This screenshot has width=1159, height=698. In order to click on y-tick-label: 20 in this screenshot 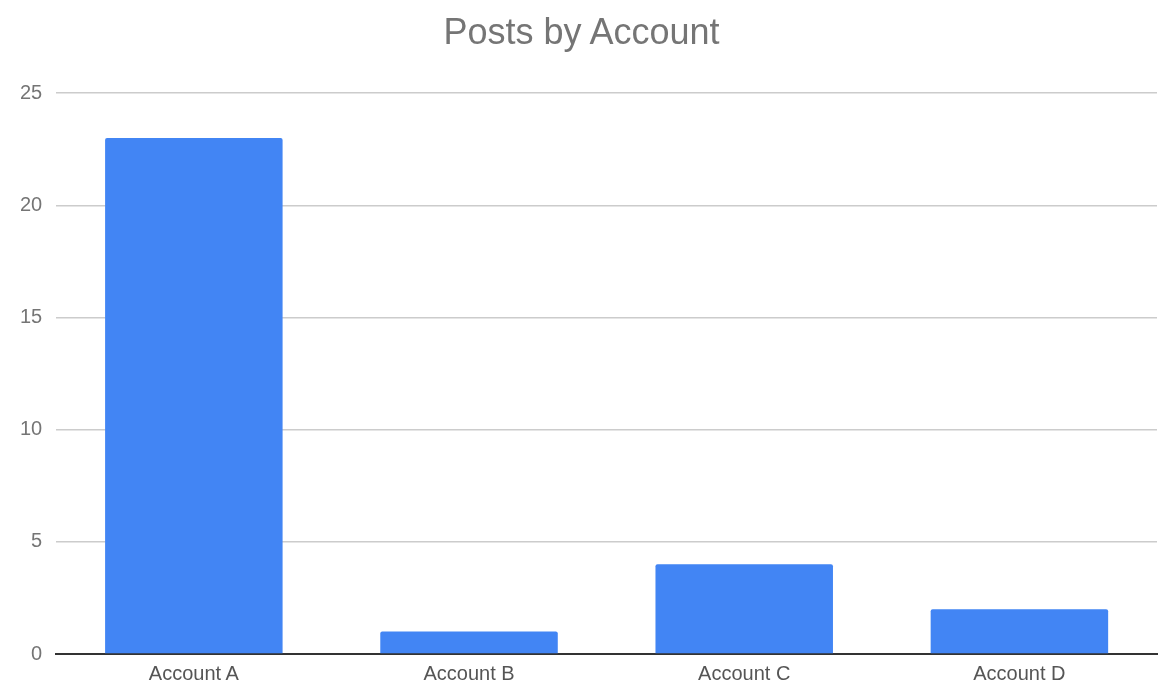, I will do `click(31, 203)`.